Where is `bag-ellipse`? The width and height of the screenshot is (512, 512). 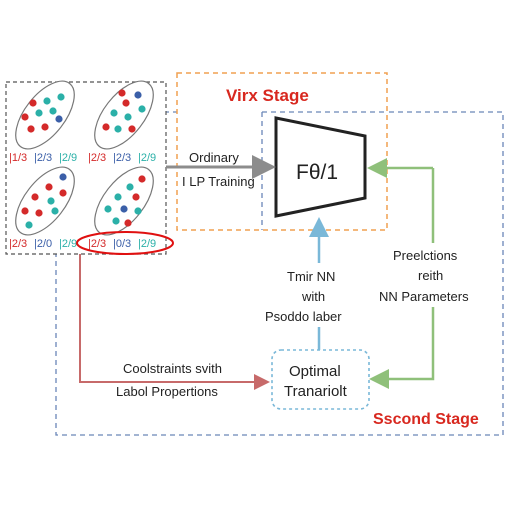
bag-ellipse is located at coordinates (45, 201).